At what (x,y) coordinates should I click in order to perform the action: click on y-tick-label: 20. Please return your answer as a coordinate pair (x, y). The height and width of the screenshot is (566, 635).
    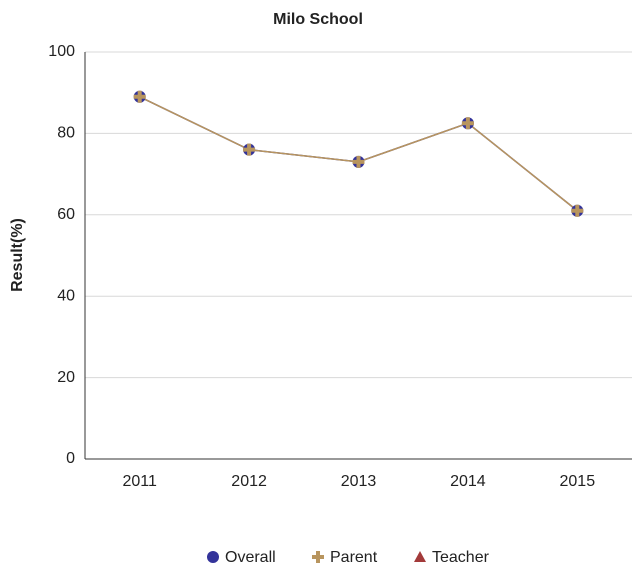
    Looking at the image, I should click on (66, 377).